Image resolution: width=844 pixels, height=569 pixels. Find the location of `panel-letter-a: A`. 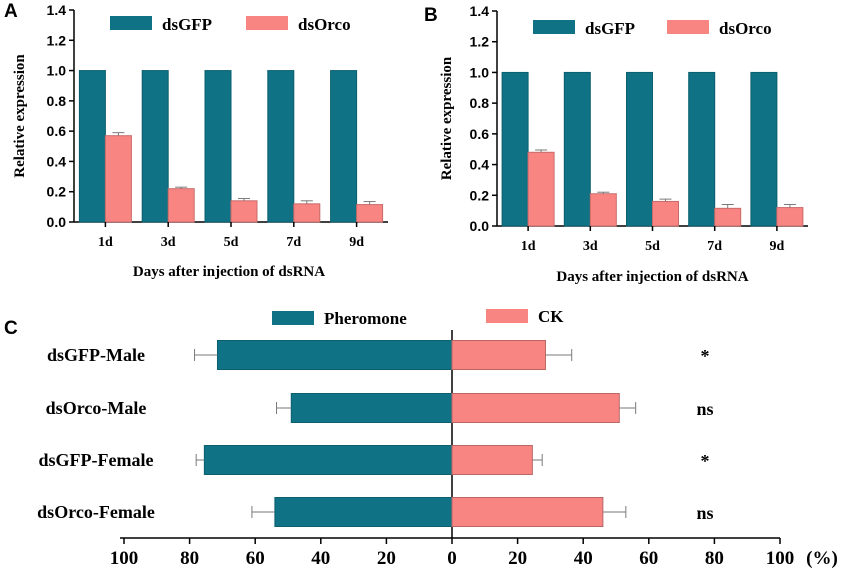

panel-letter-a: A is located at coordinates (11, 11).